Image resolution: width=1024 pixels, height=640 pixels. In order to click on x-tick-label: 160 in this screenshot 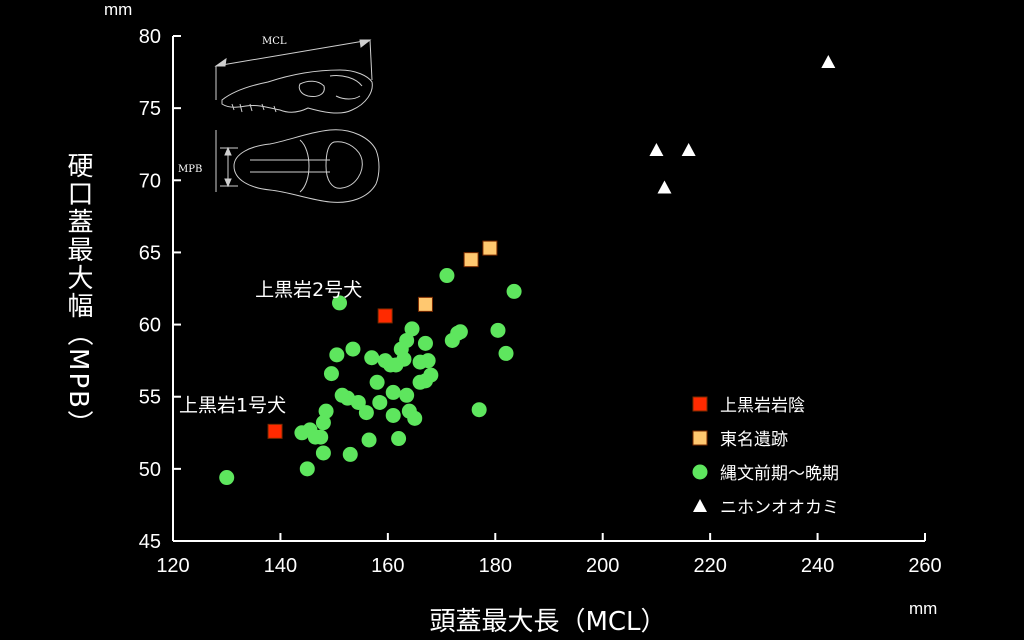, I will do `click(387, 566)`.